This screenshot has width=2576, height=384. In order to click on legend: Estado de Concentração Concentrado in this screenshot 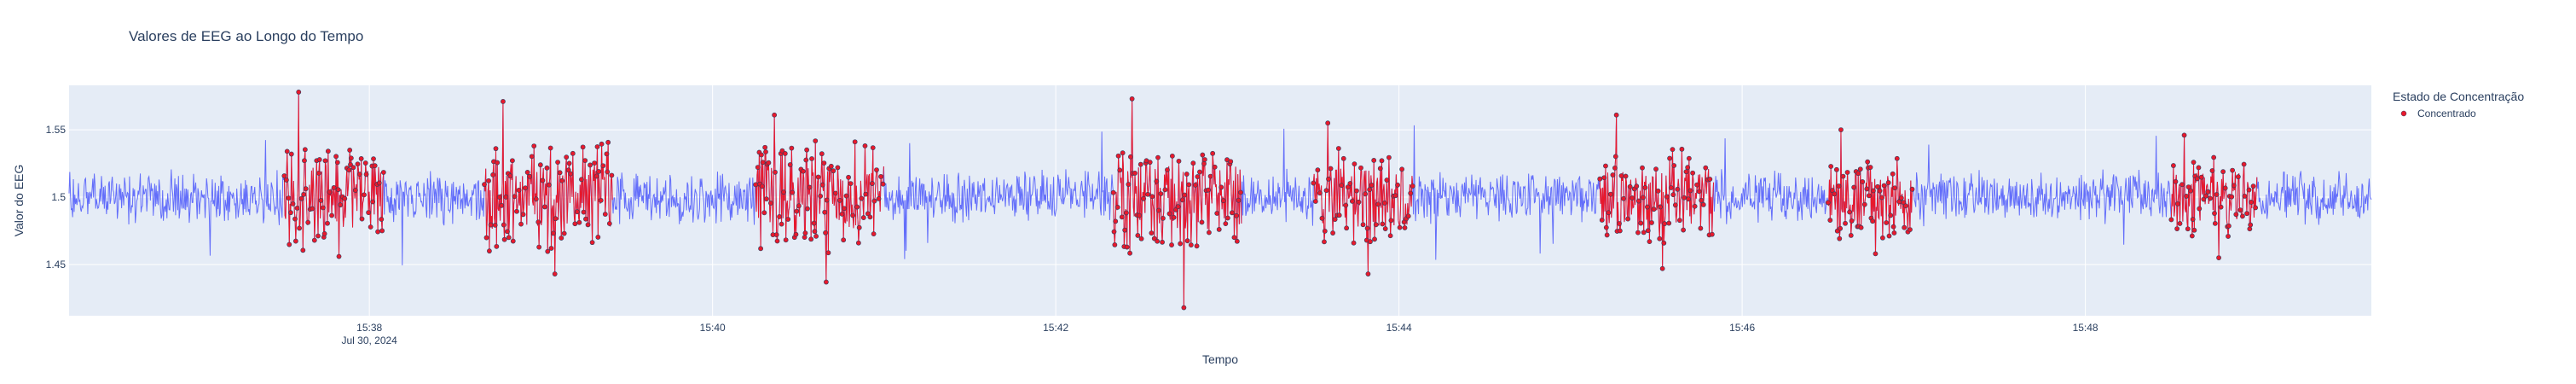, I will do `click(2458, 104)`.